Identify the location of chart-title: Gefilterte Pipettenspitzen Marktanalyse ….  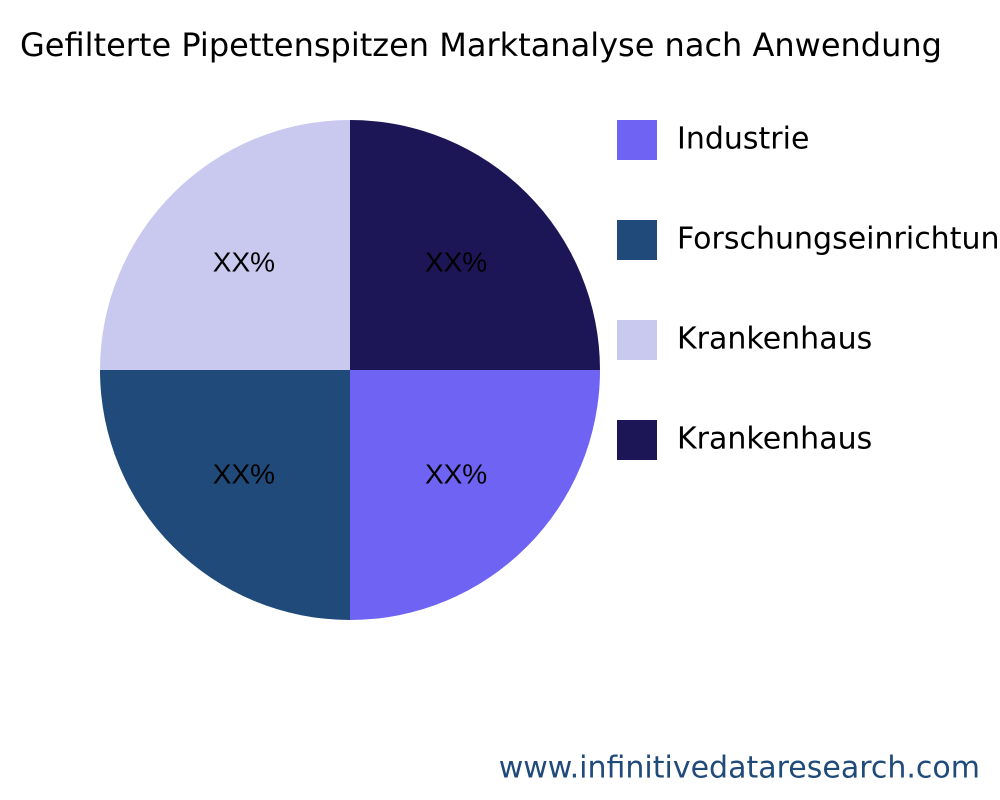
(481, 45).